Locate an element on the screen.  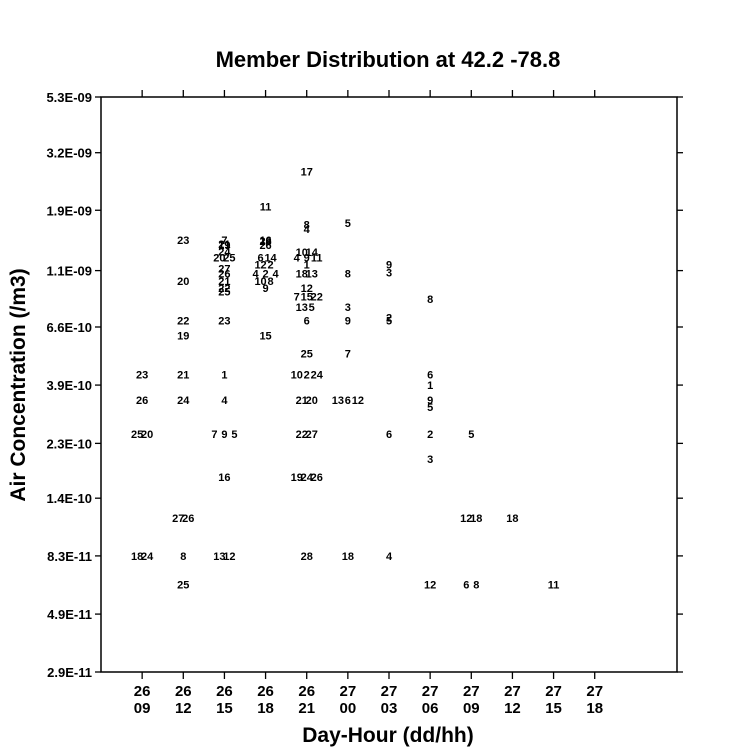
data-point-member-label: 17 is located at coordinates (307, 172).